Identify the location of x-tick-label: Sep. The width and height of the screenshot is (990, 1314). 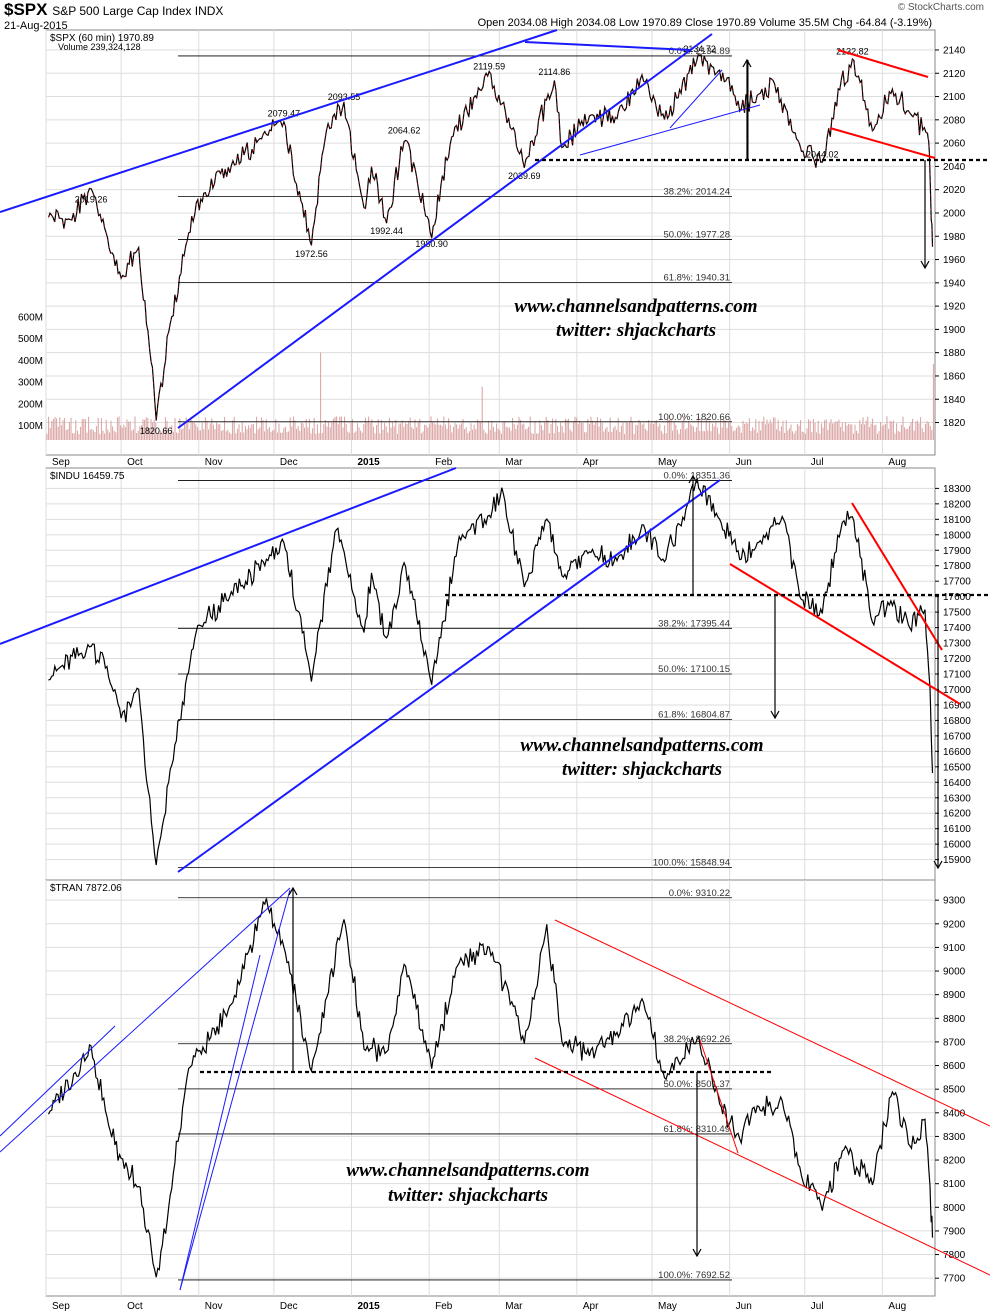
(61, 462).